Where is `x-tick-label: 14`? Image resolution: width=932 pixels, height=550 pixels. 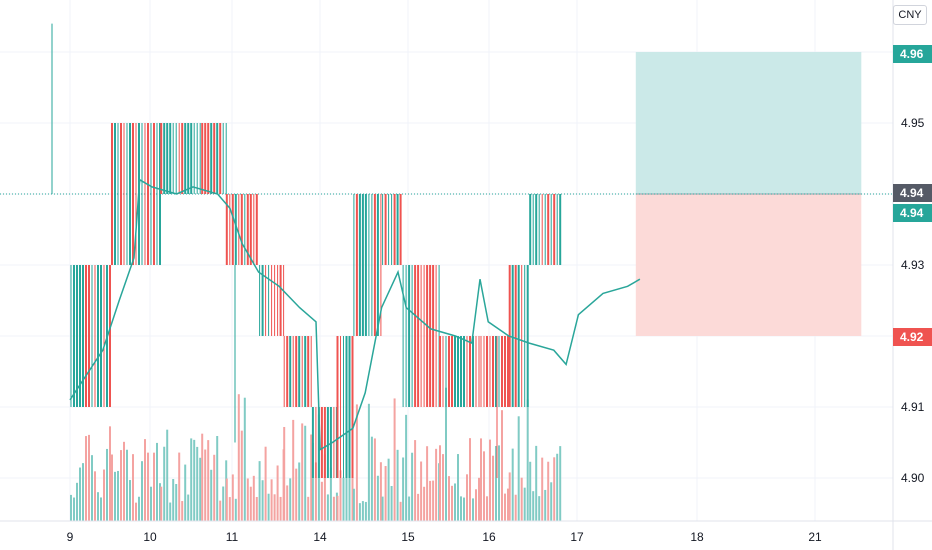
x-tick-label: 14 is located at coordinates (320, 537).